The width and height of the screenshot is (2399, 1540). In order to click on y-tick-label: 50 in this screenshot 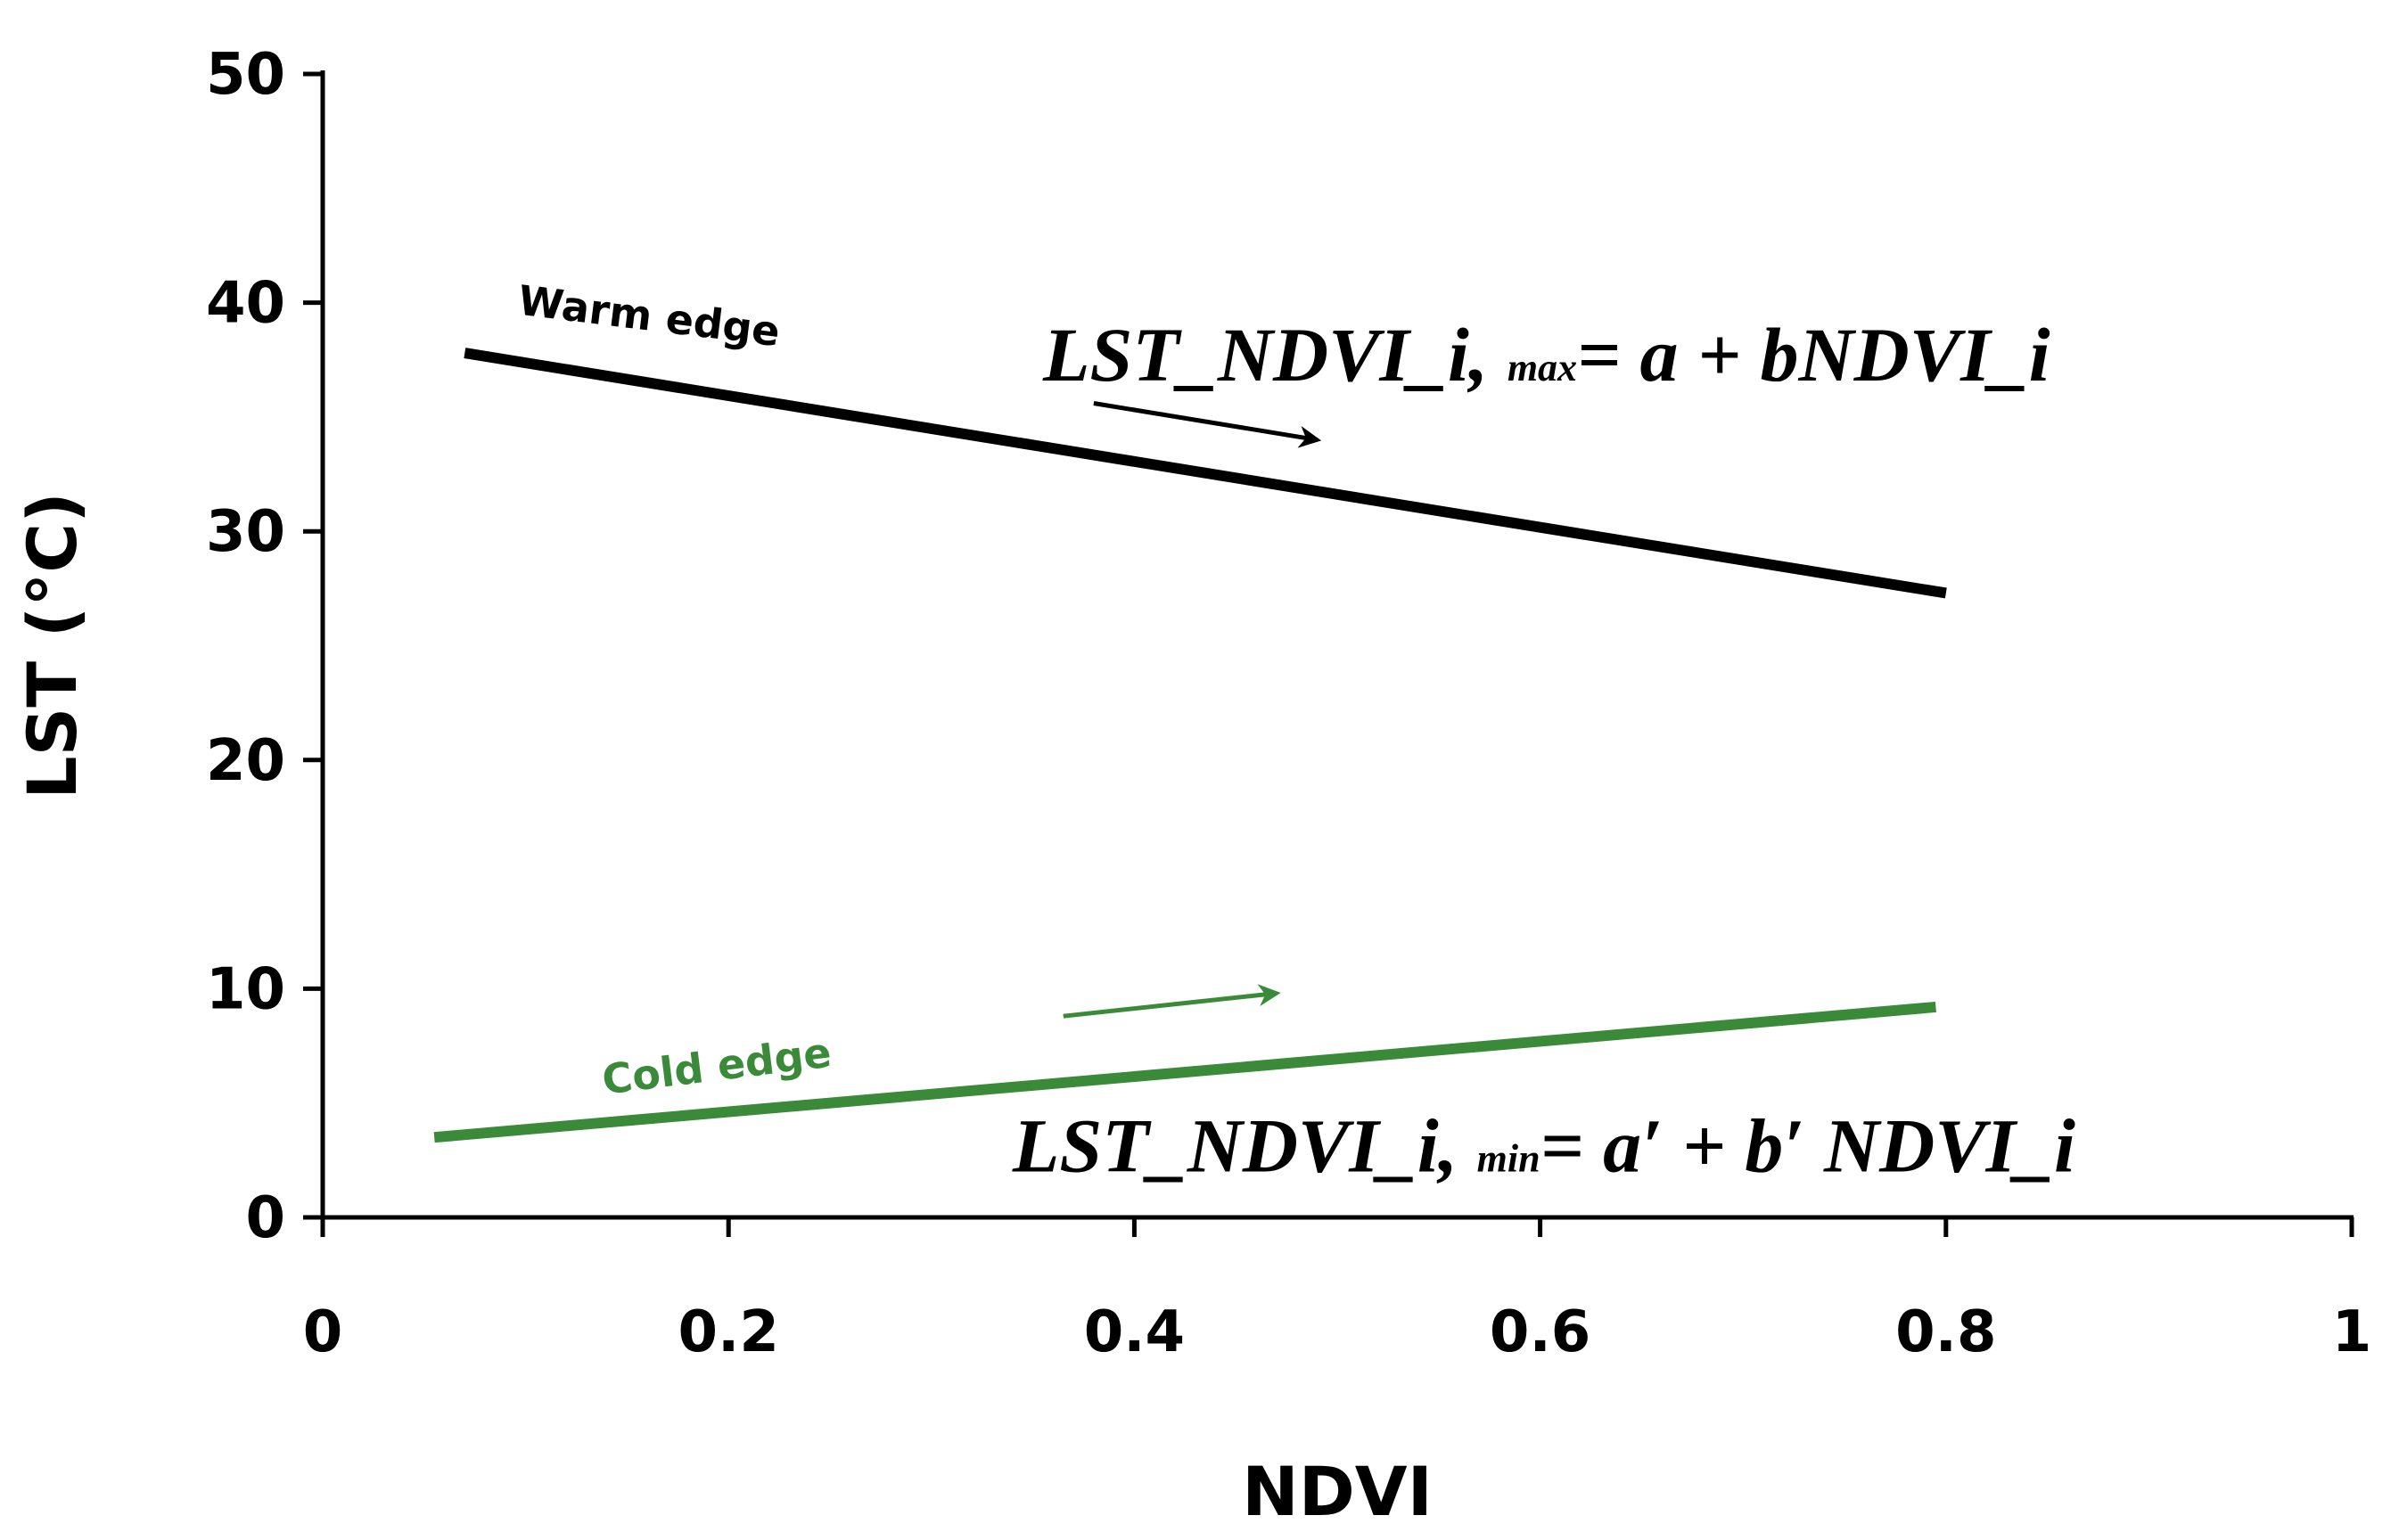, I will do `click(245, 75)`.